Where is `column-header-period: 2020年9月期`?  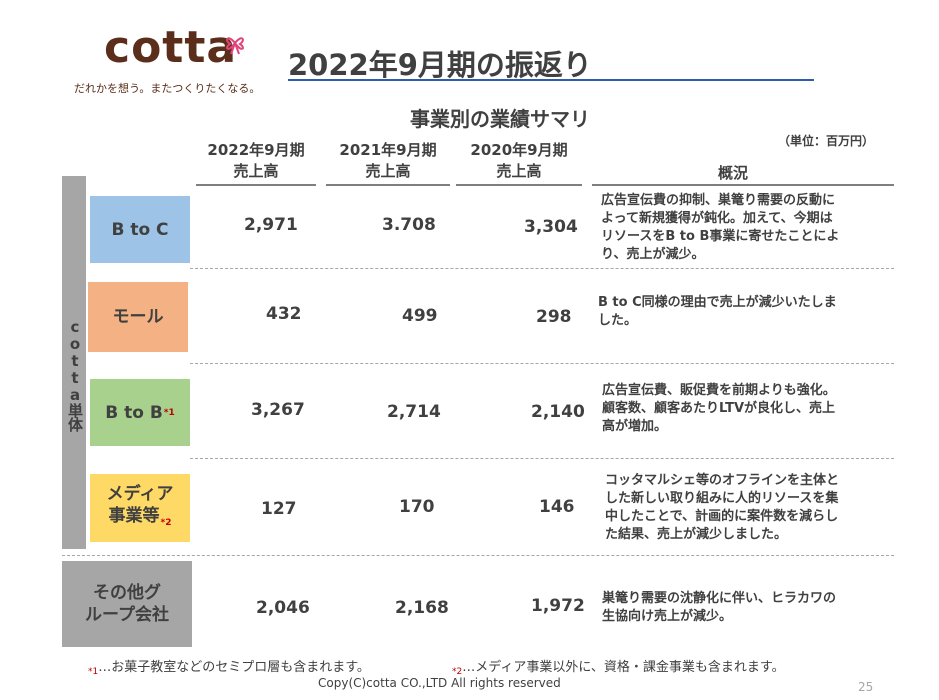 column-header-period: 2020年9月期 is located at coordinates (519, 150).